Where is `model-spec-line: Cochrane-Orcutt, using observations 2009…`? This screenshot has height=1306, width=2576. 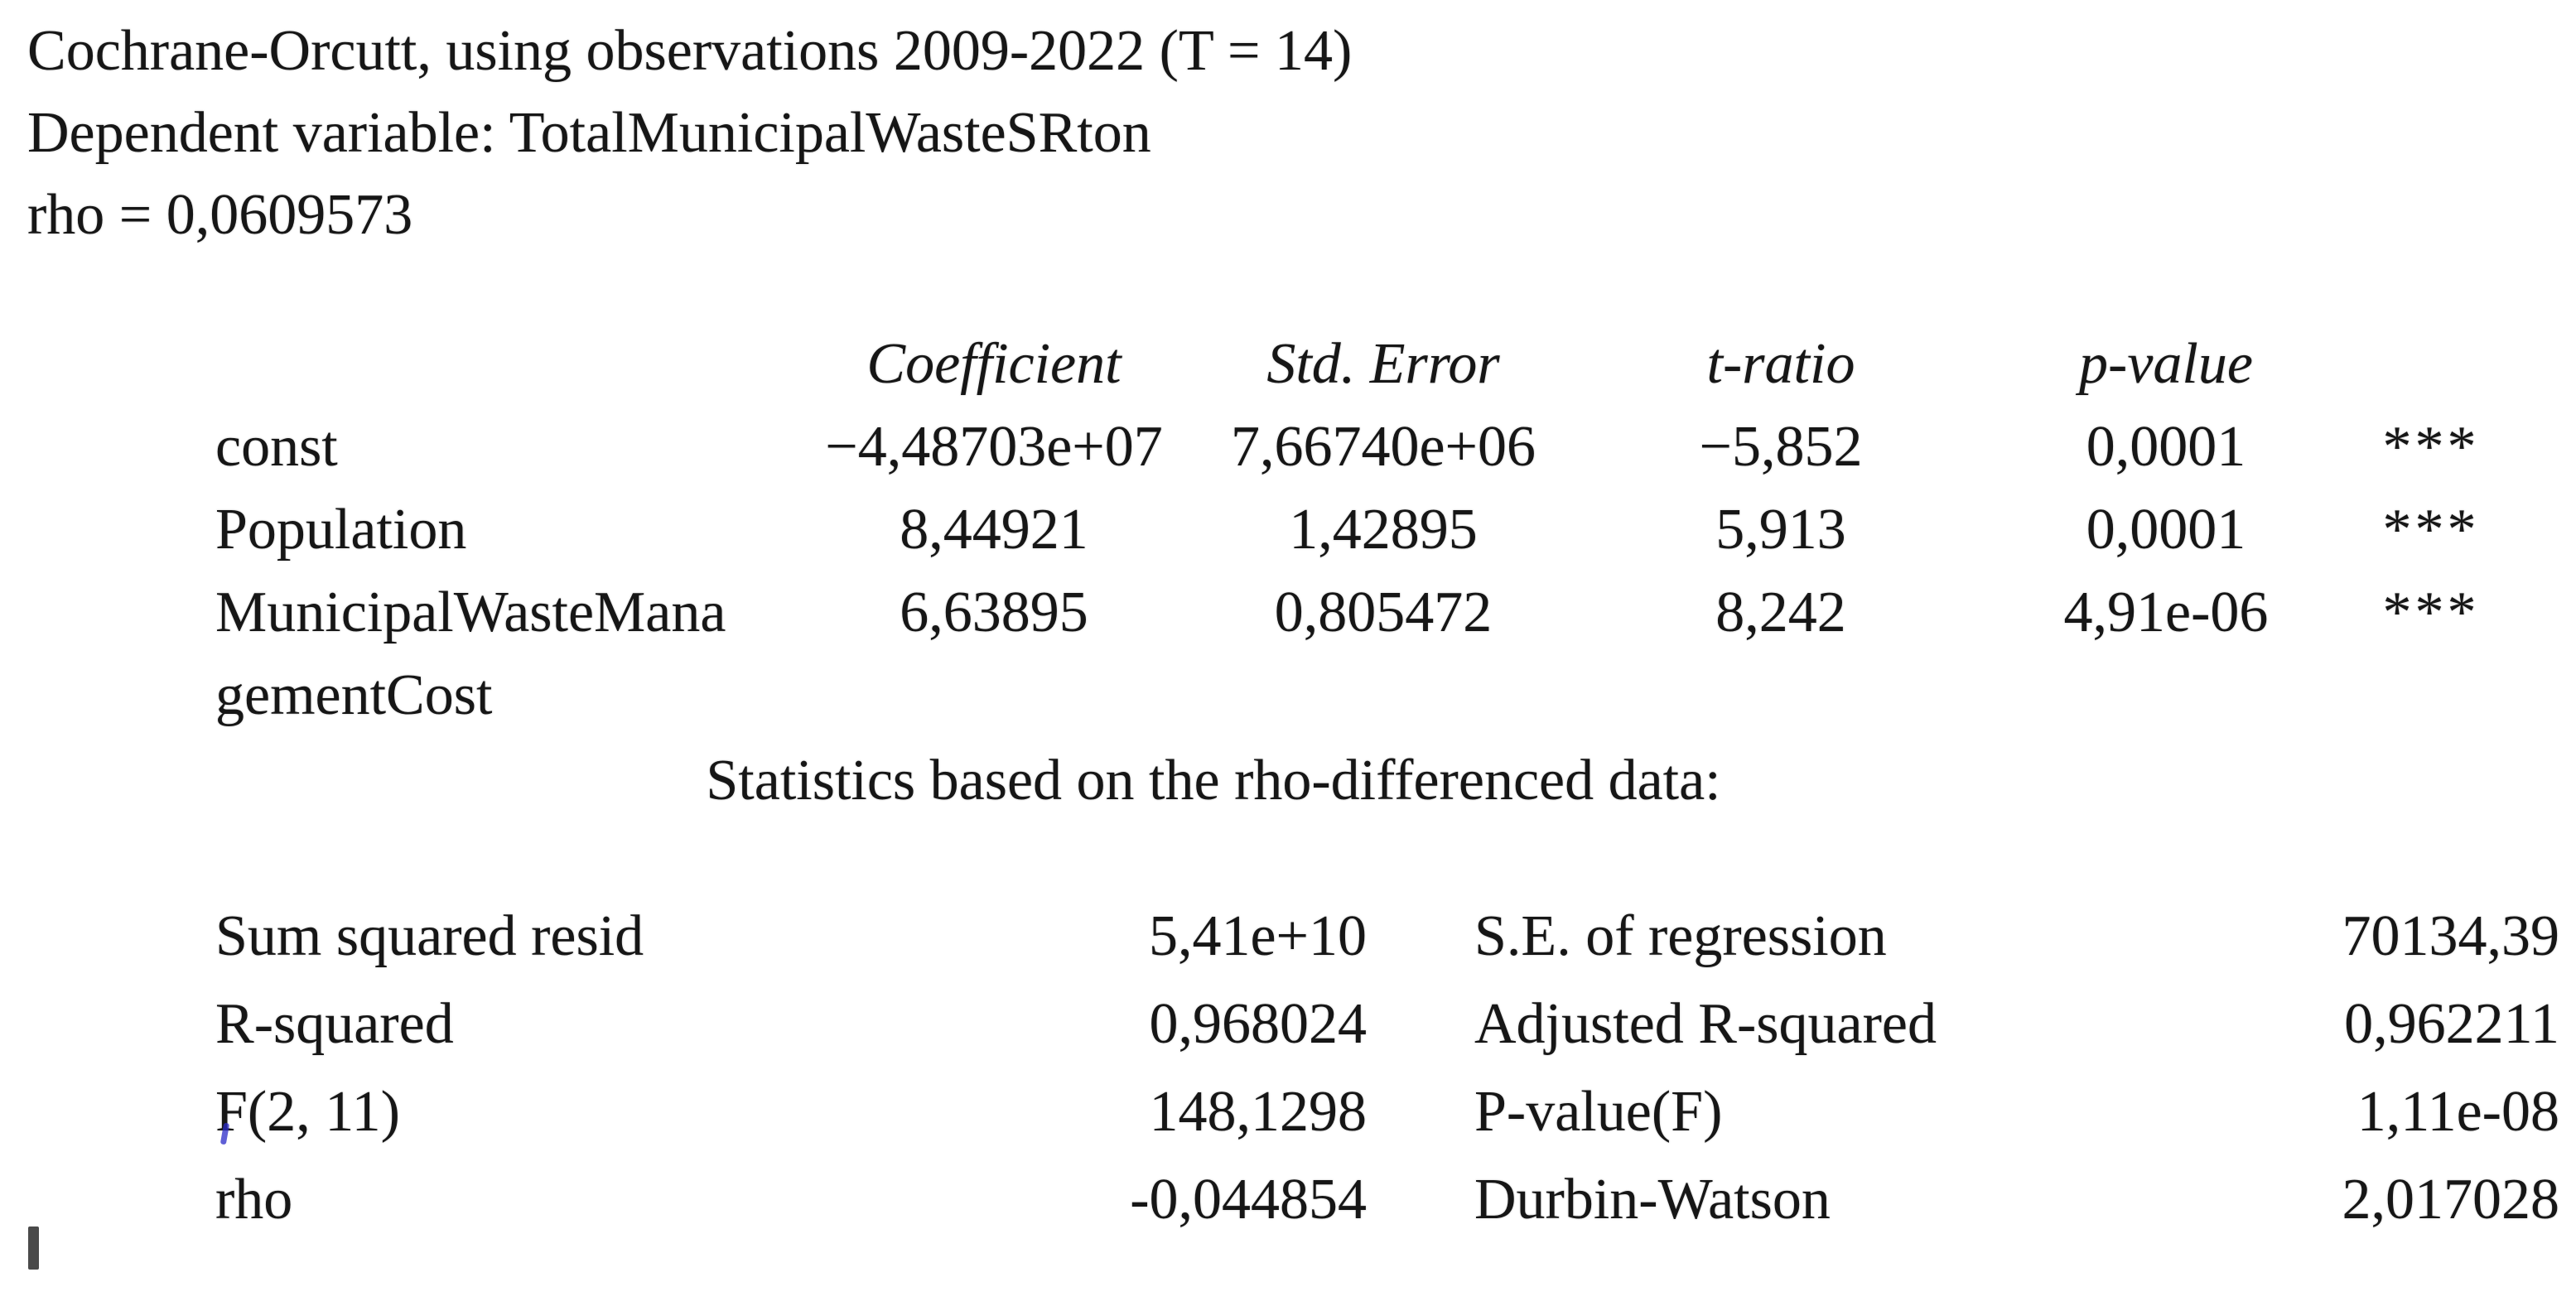 model-spec-line: Cochrane-Orcutt, using observations 2009… is located at coordinates (690, 51).